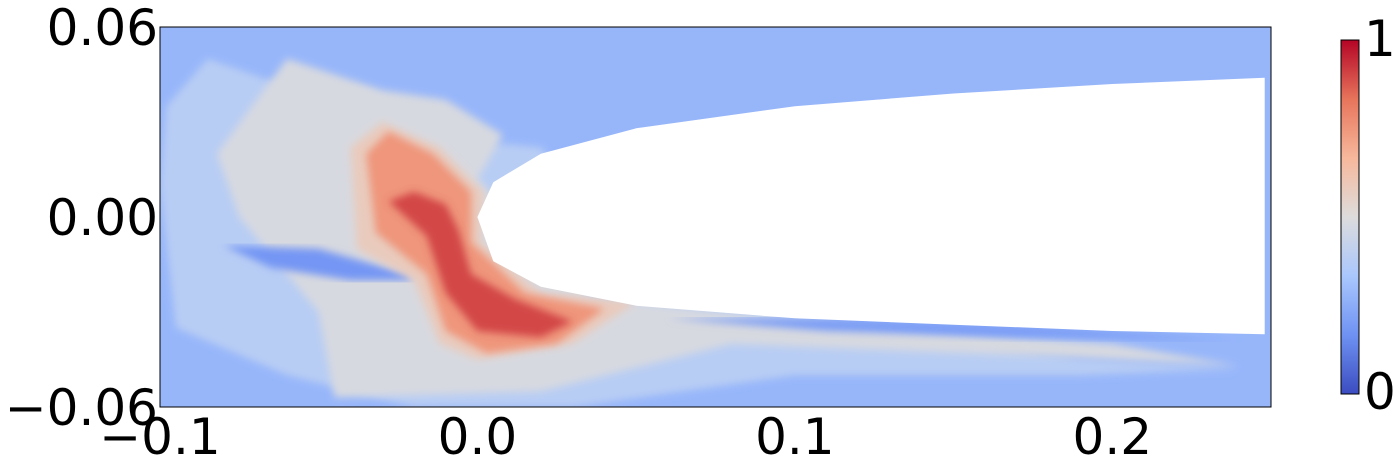 This screenshot has height=456, width=1396. What do you see at coordinates (478, 432) in the screenshot?
I see `x-tick-label: 0.0` at bounding box center [478, 432].